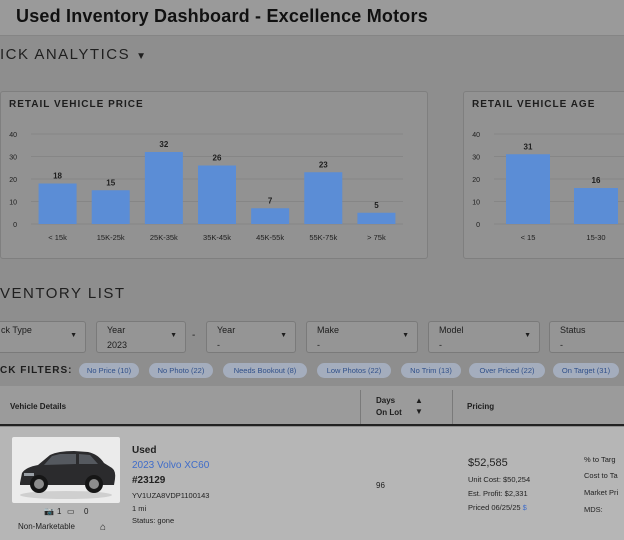  What do you see at coordinates (419, 400) in the screenshot?
I see `sort-up-icon: ▲` at bounding box center [419, 400].